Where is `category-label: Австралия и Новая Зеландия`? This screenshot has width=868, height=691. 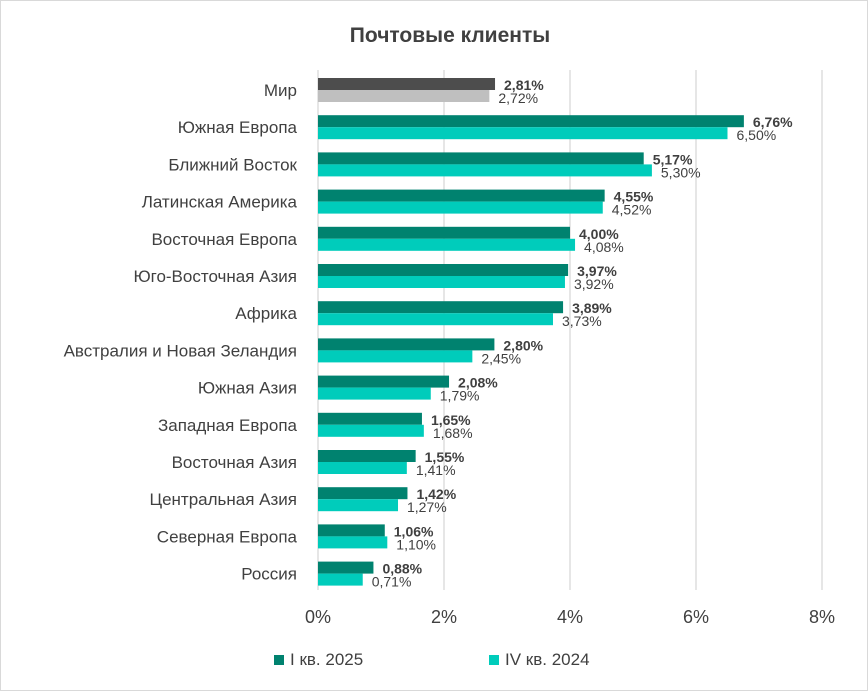 category-label: Австралия и Новая Зеландия is located at coordinates (180, 350).